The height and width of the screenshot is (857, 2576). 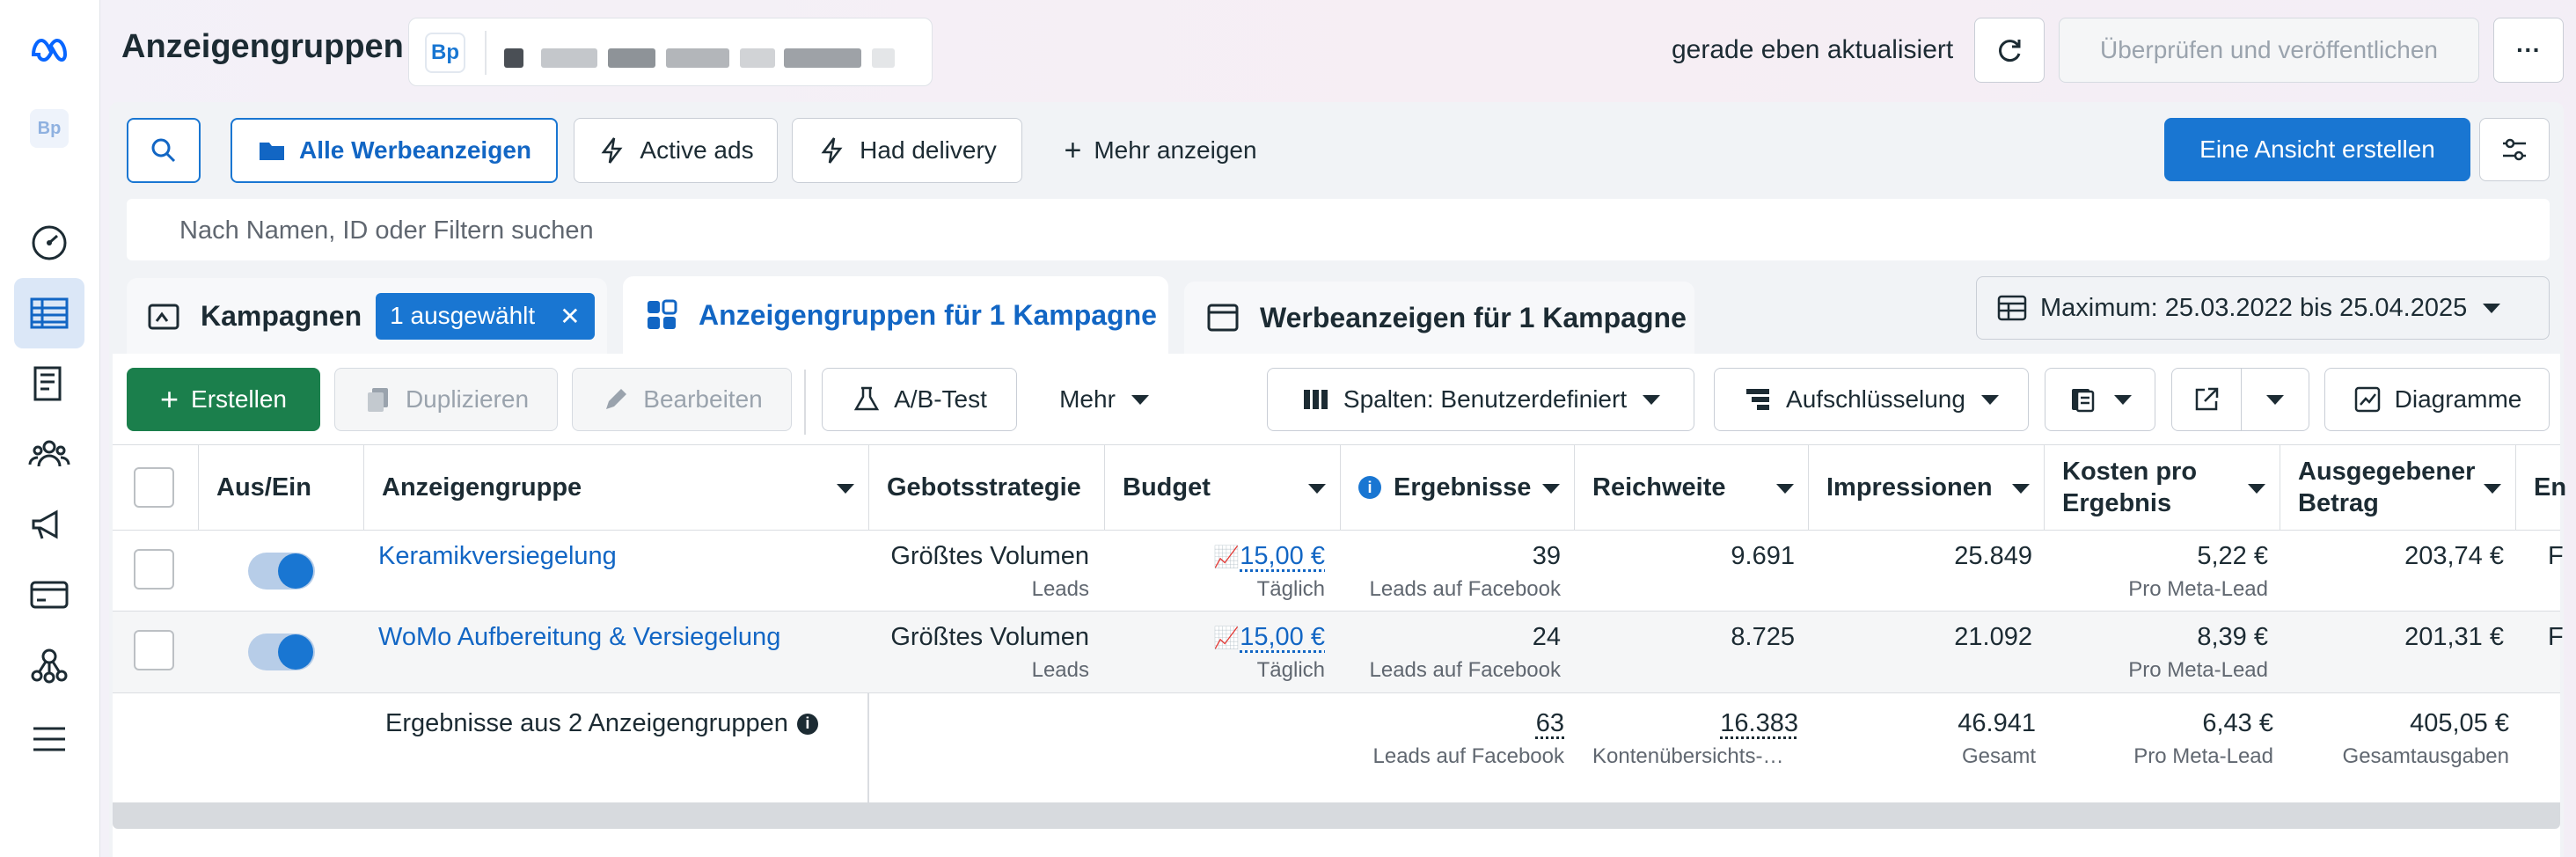 I want to click on duplicate-button: Duplizieren, so click(x=446, y=399).